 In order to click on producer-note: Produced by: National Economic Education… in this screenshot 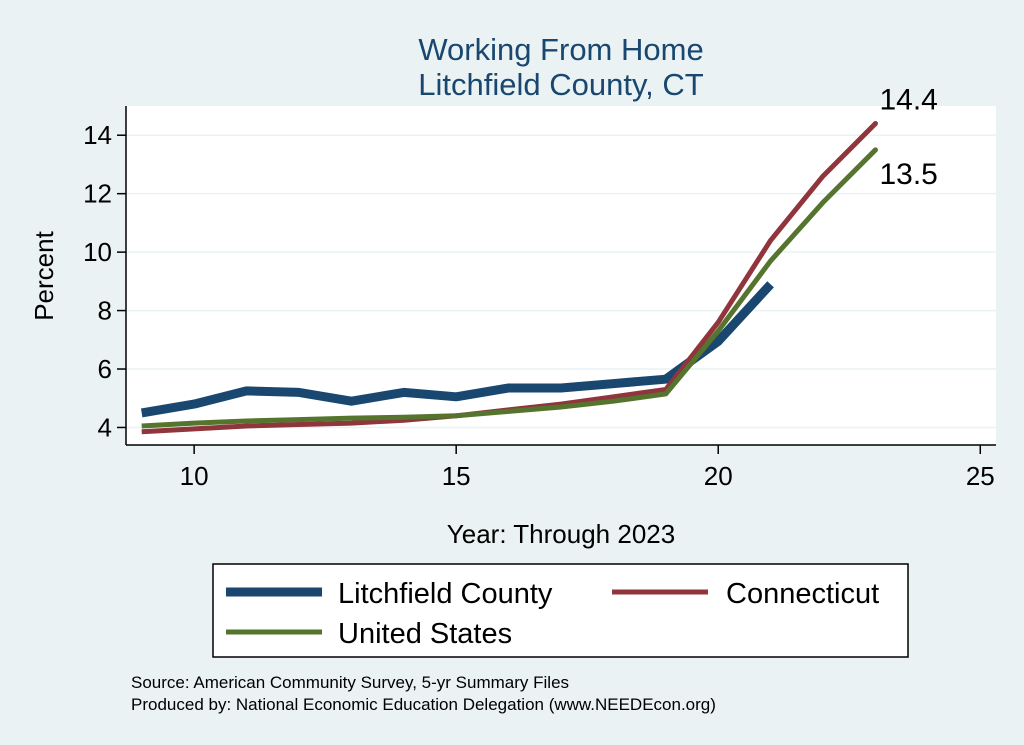, I will do `click(423, 704)`.